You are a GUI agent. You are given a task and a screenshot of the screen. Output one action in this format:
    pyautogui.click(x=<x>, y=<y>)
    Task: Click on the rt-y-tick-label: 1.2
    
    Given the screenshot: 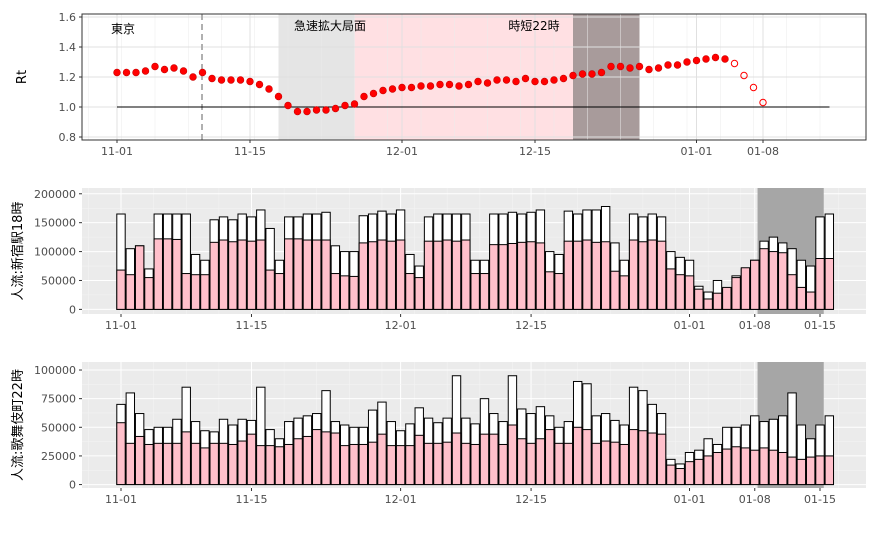 What is the action you would take?
    pyautogui.click(x=68, y=77)
    